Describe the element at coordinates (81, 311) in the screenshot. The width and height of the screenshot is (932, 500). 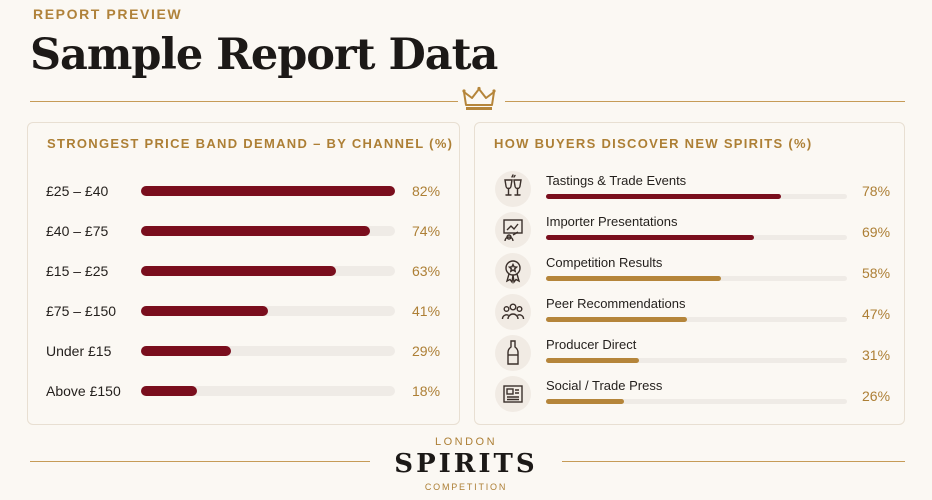
I see `price-band-label: £75 – £150` at that location.